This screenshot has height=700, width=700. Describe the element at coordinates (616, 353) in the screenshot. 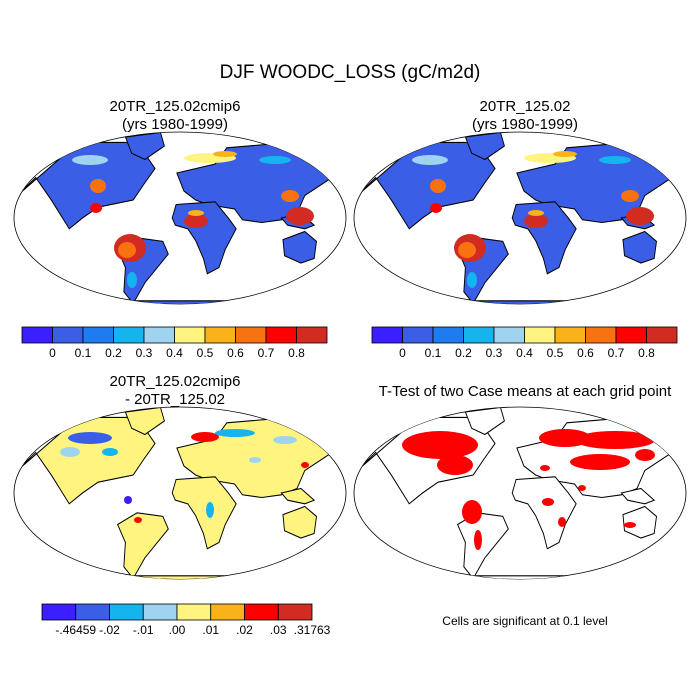

I see `colorbar-2-tick-label: 0.7` at that location.